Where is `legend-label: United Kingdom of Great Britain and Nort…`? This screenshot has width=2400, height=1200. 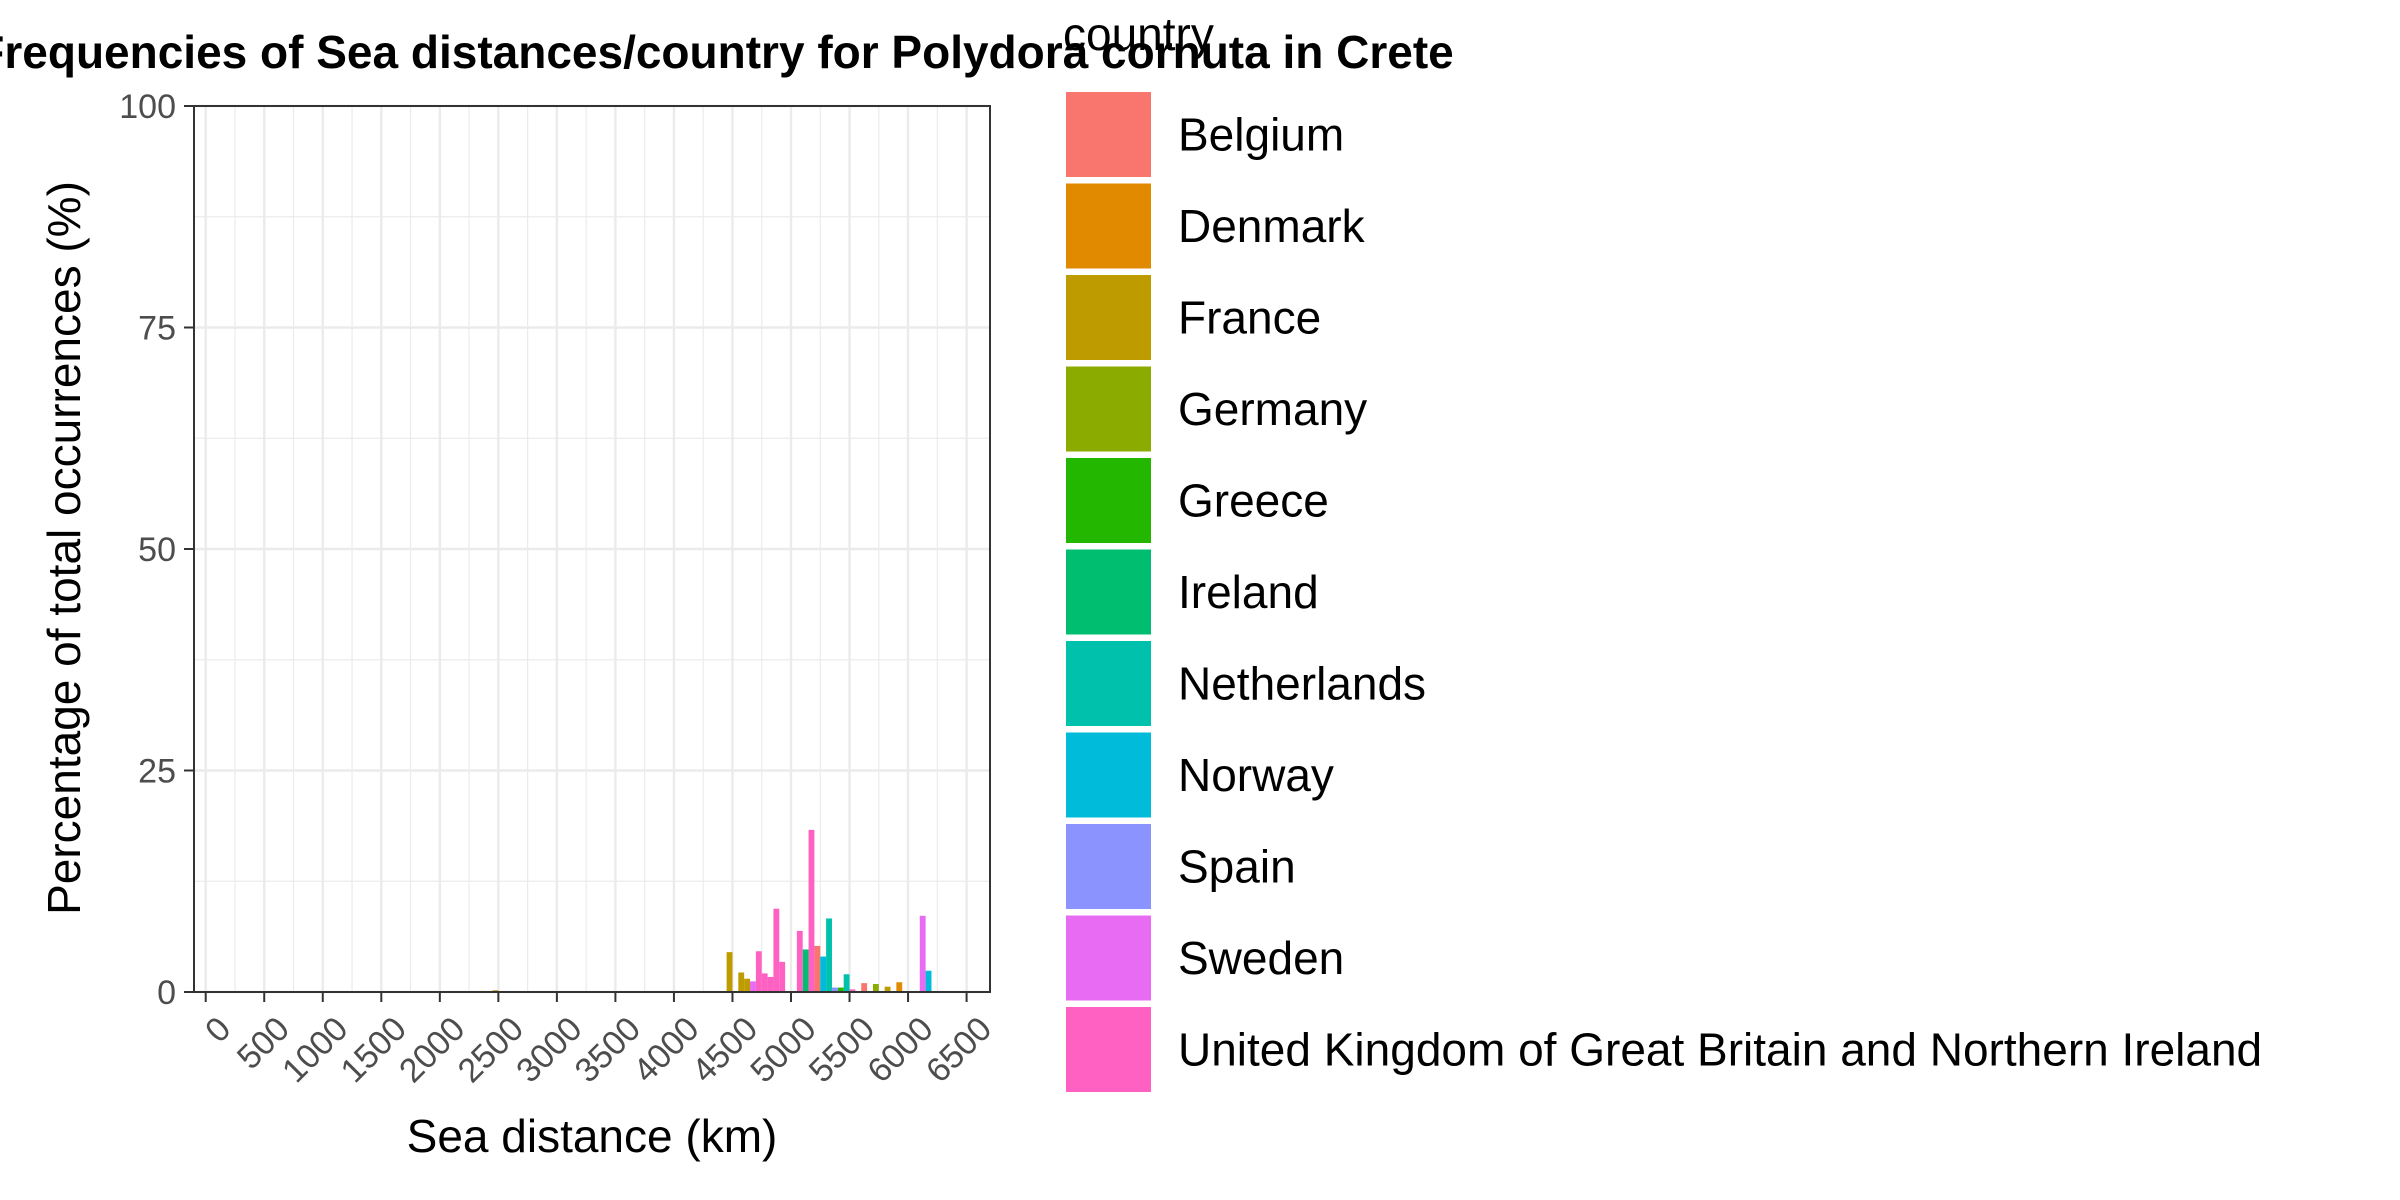 legend-label: United Kingdom of Great Britain and Nort… is located at coordinates (1720, 1050).